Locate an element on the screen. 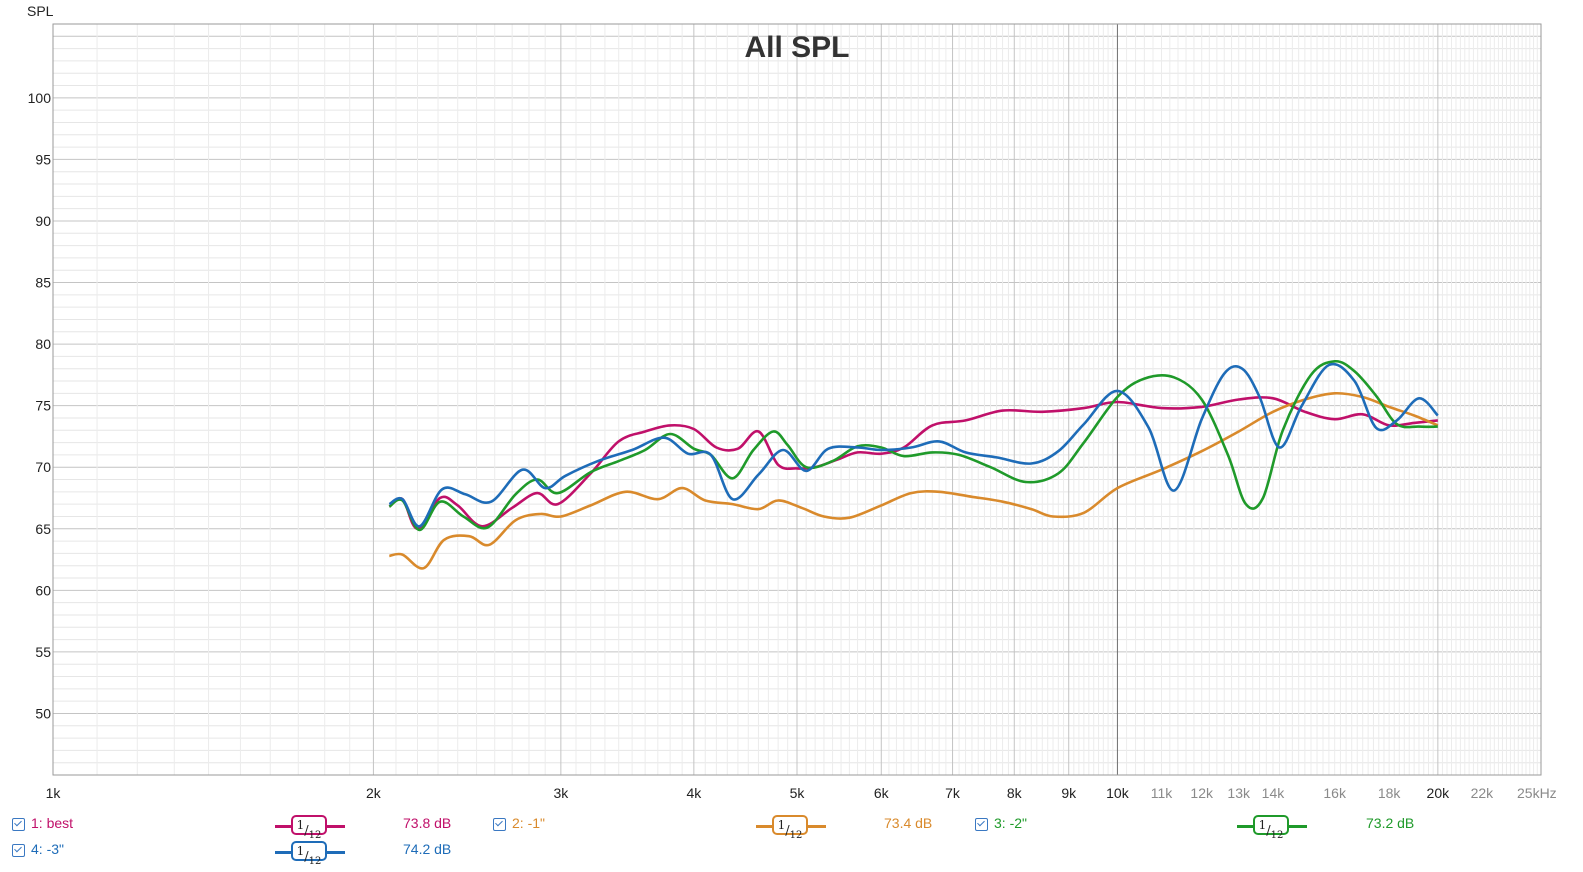 This screenshot has width=1583, height=872. y-tick-label: 70 is located at coordinates (43, 467).